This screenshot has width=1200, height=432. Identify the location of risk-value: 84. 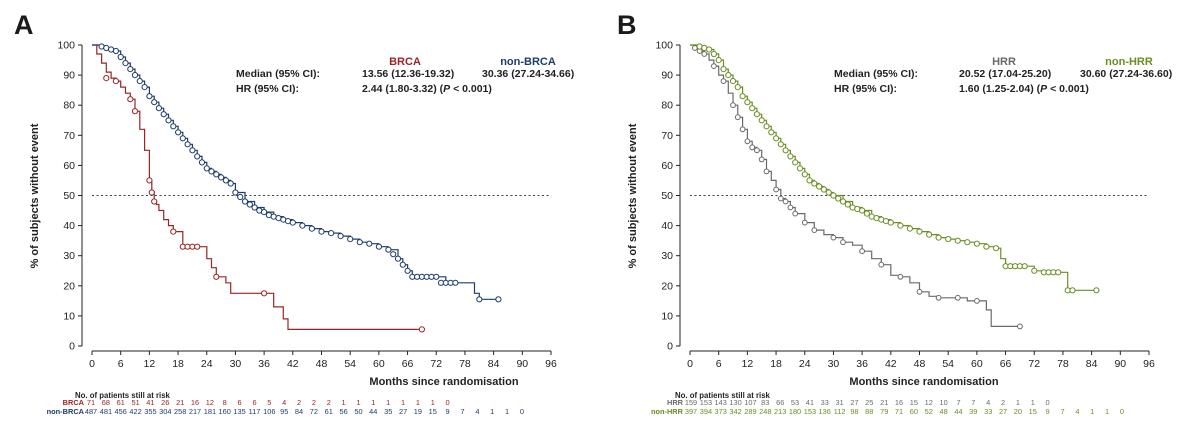
(299, 411).